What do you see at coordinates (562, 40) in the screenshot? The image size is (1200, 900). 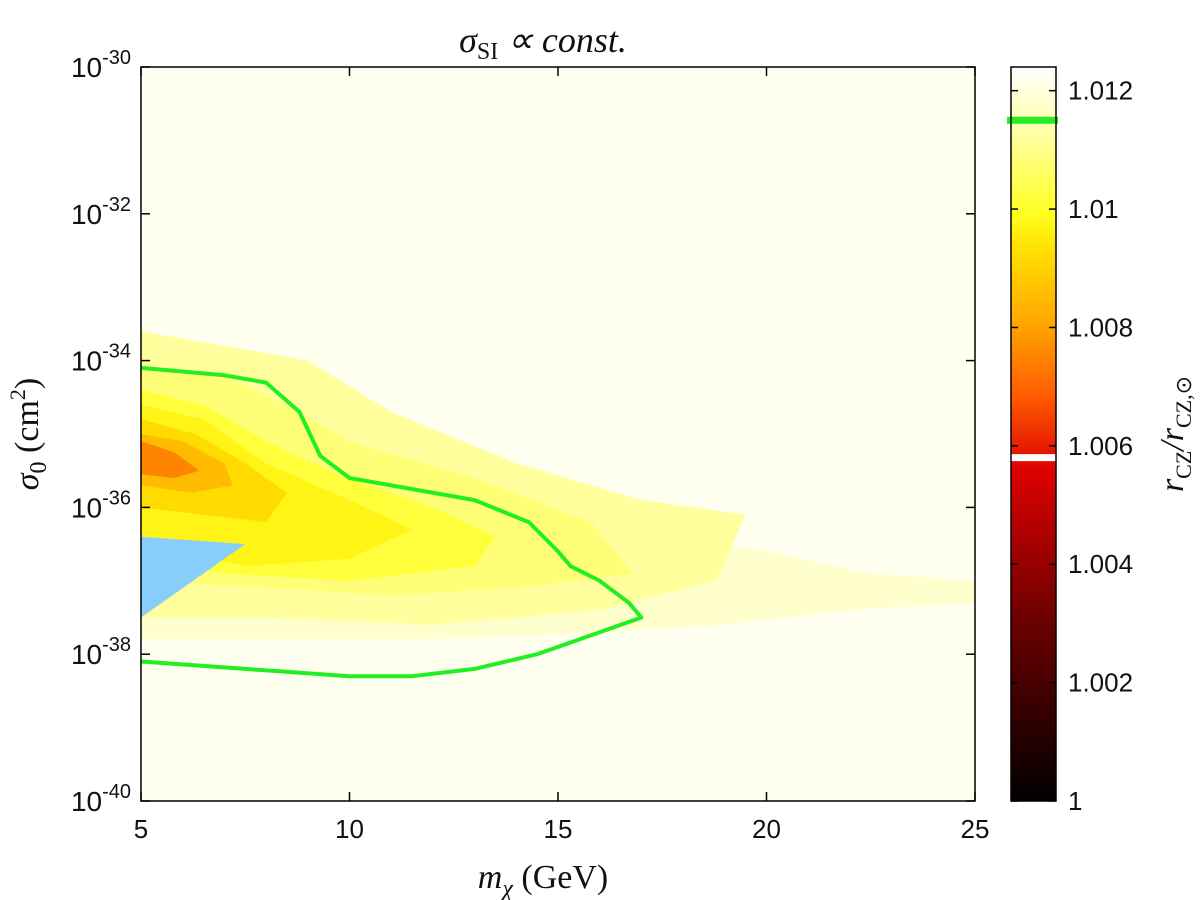 I see `title-rest: ∝ const.` at bounding box center [562, 40].